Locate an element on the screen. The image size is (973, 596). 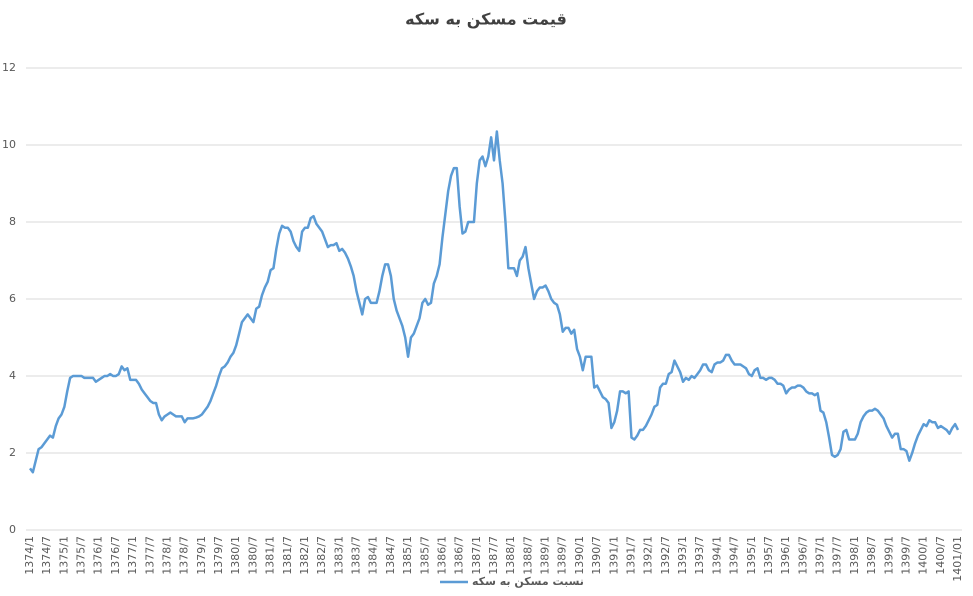
x-tick-label: 1392/7 is located at coordinates (665, 555).